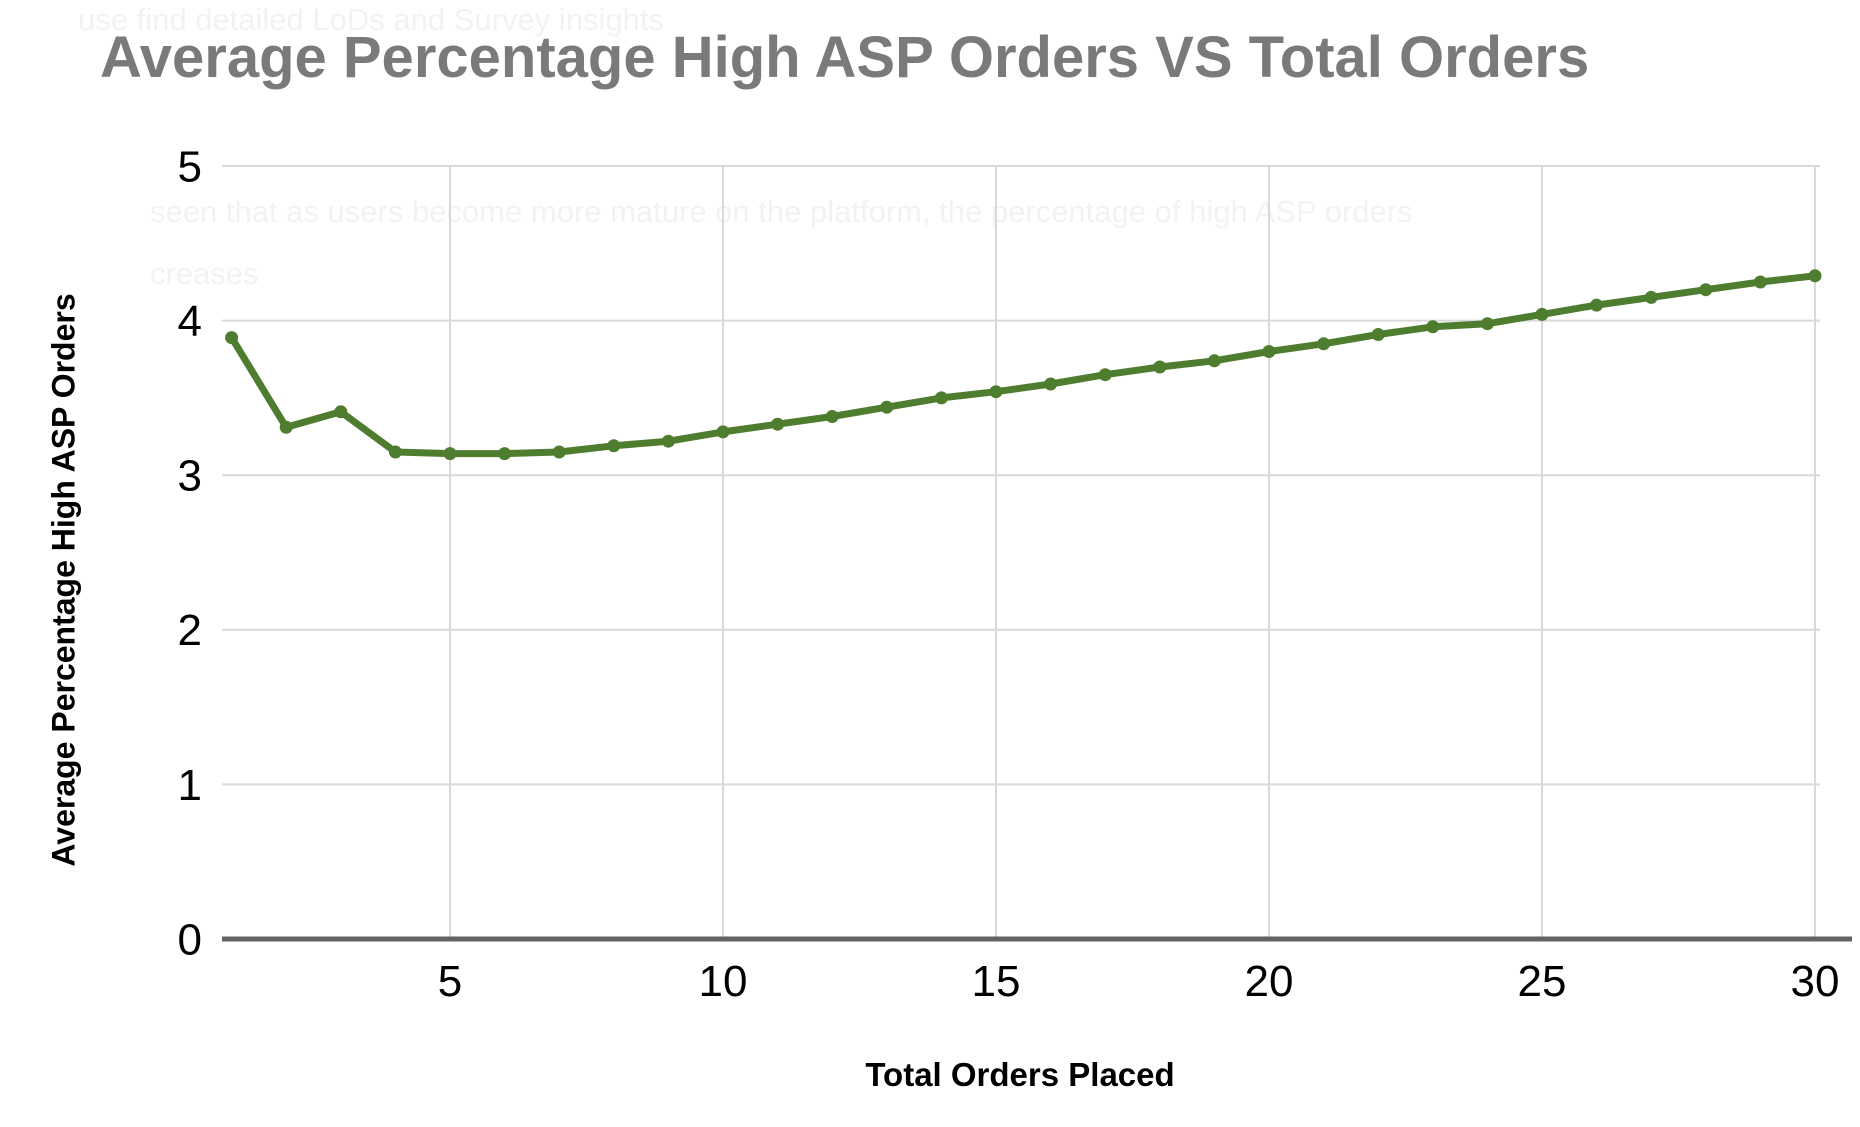 The image size is (1860, 1127). Describe the element at coordinates (190, 476) in the screenshot. I see `y-tick-label: 3` at that location.